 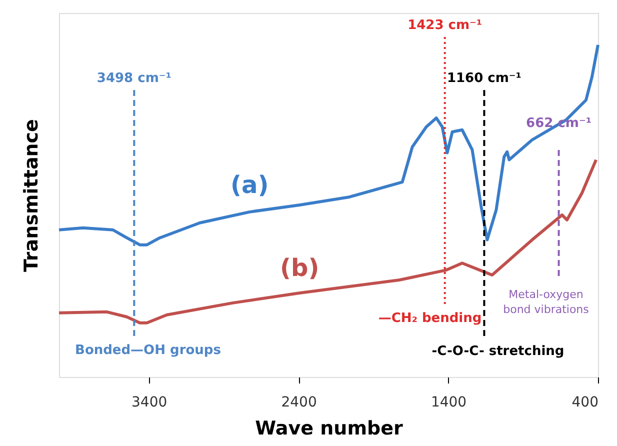 What do you see at coordinates (585, 402) in the screenshot?
I see `x-tick-label: 400` at bounding box center [585, 402].